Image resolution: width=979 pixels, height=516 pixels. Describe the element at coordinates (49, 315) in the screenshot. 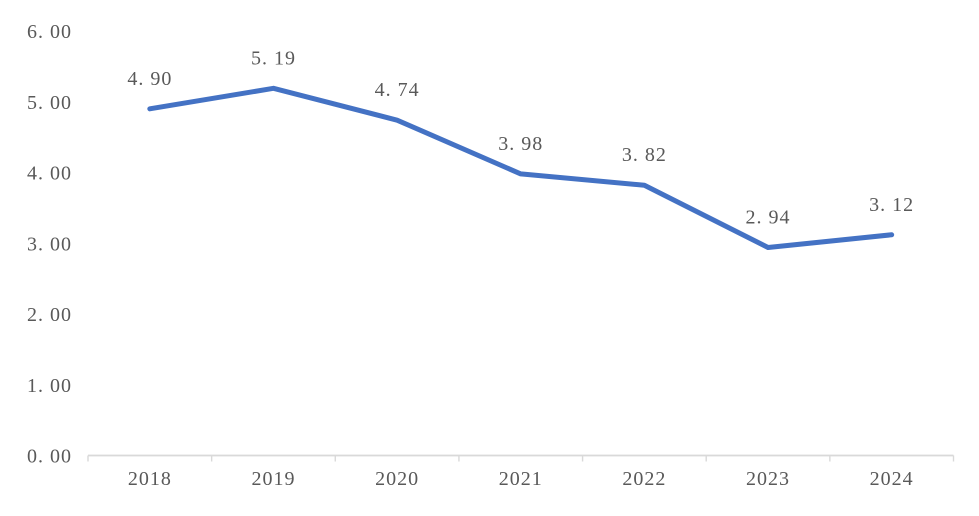

I see `y-axis-tick-label: 2. 00` at that location.